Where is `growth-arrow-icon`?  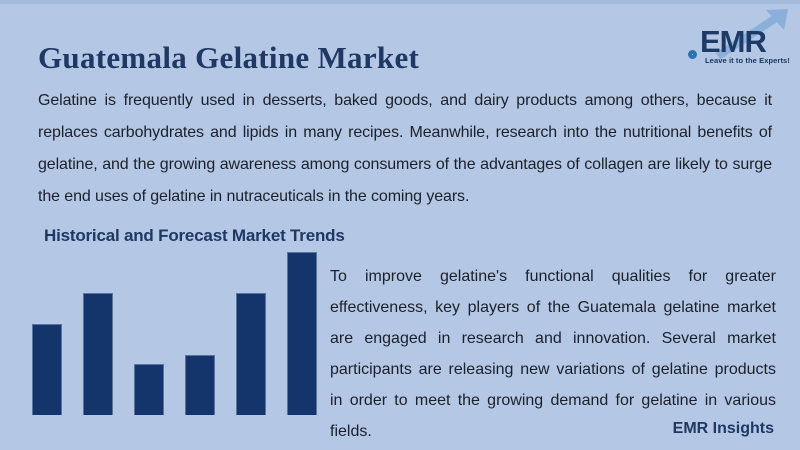
growth-arrow-icon is located at coordinates (751, 34).